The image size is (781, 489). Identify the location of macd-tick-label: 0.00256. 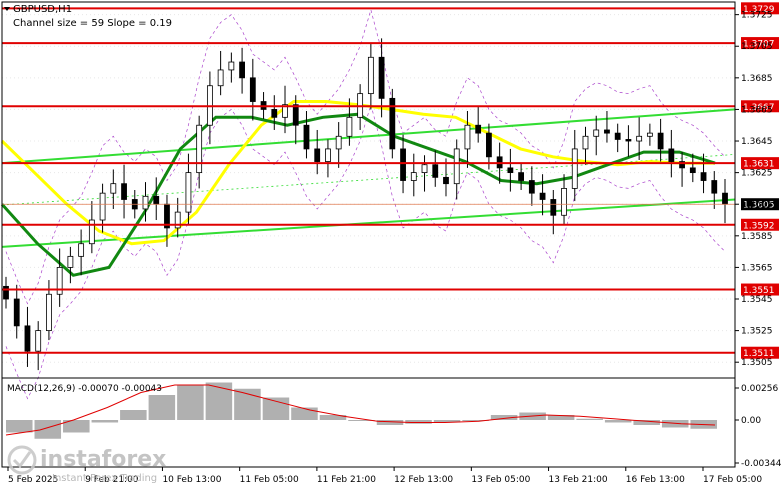
(759, 389).